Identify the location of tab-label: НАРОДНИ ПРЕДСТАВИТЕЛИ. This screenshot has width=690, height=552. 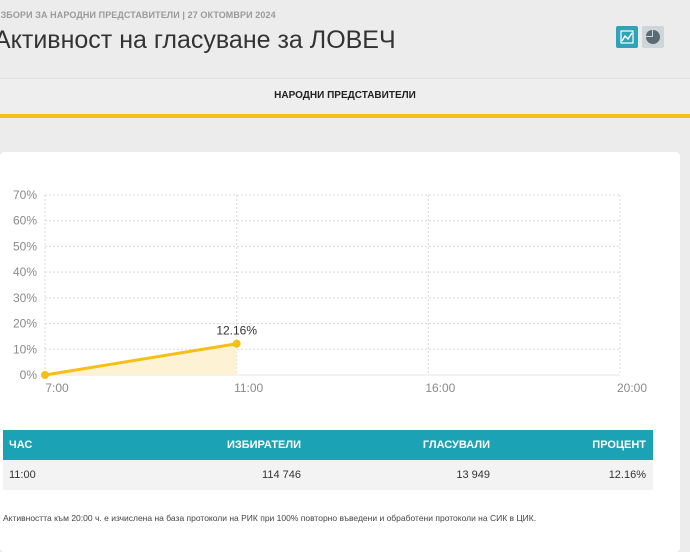
(345, 95).